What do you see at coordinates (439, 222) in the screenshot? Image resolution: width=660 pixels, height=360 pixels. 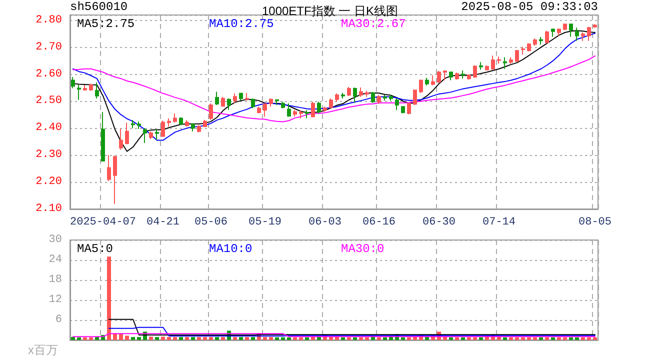 I see `x-tick-label: 06-30` at bounding box center [439, 222].